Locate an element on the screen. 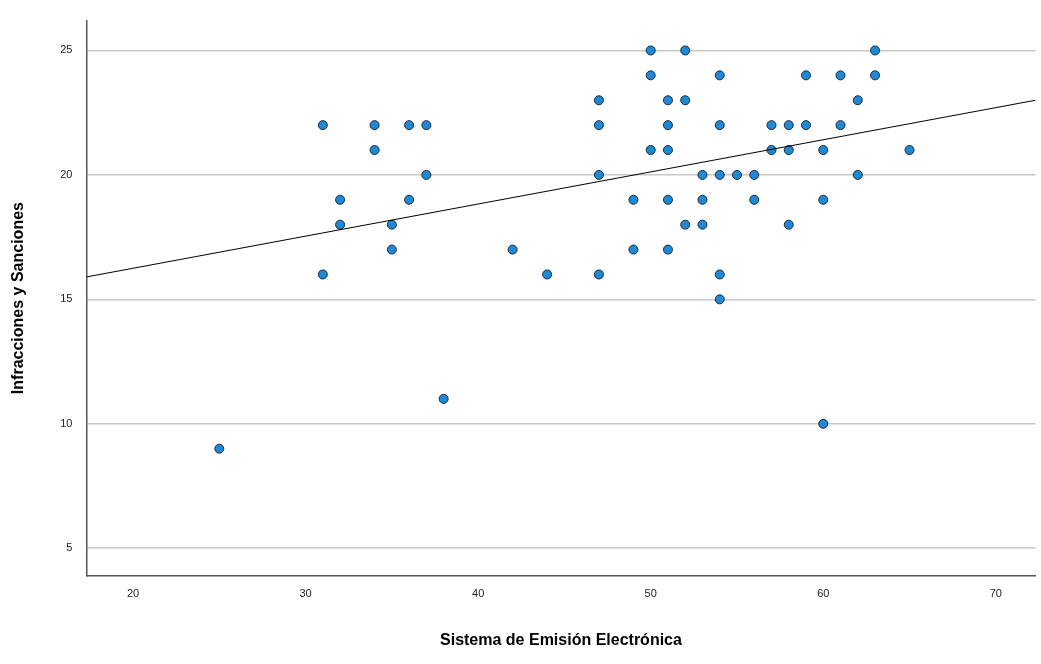  x-axis-title: Sistema de Emisión Electrónica is located at coordinates (561, 639).